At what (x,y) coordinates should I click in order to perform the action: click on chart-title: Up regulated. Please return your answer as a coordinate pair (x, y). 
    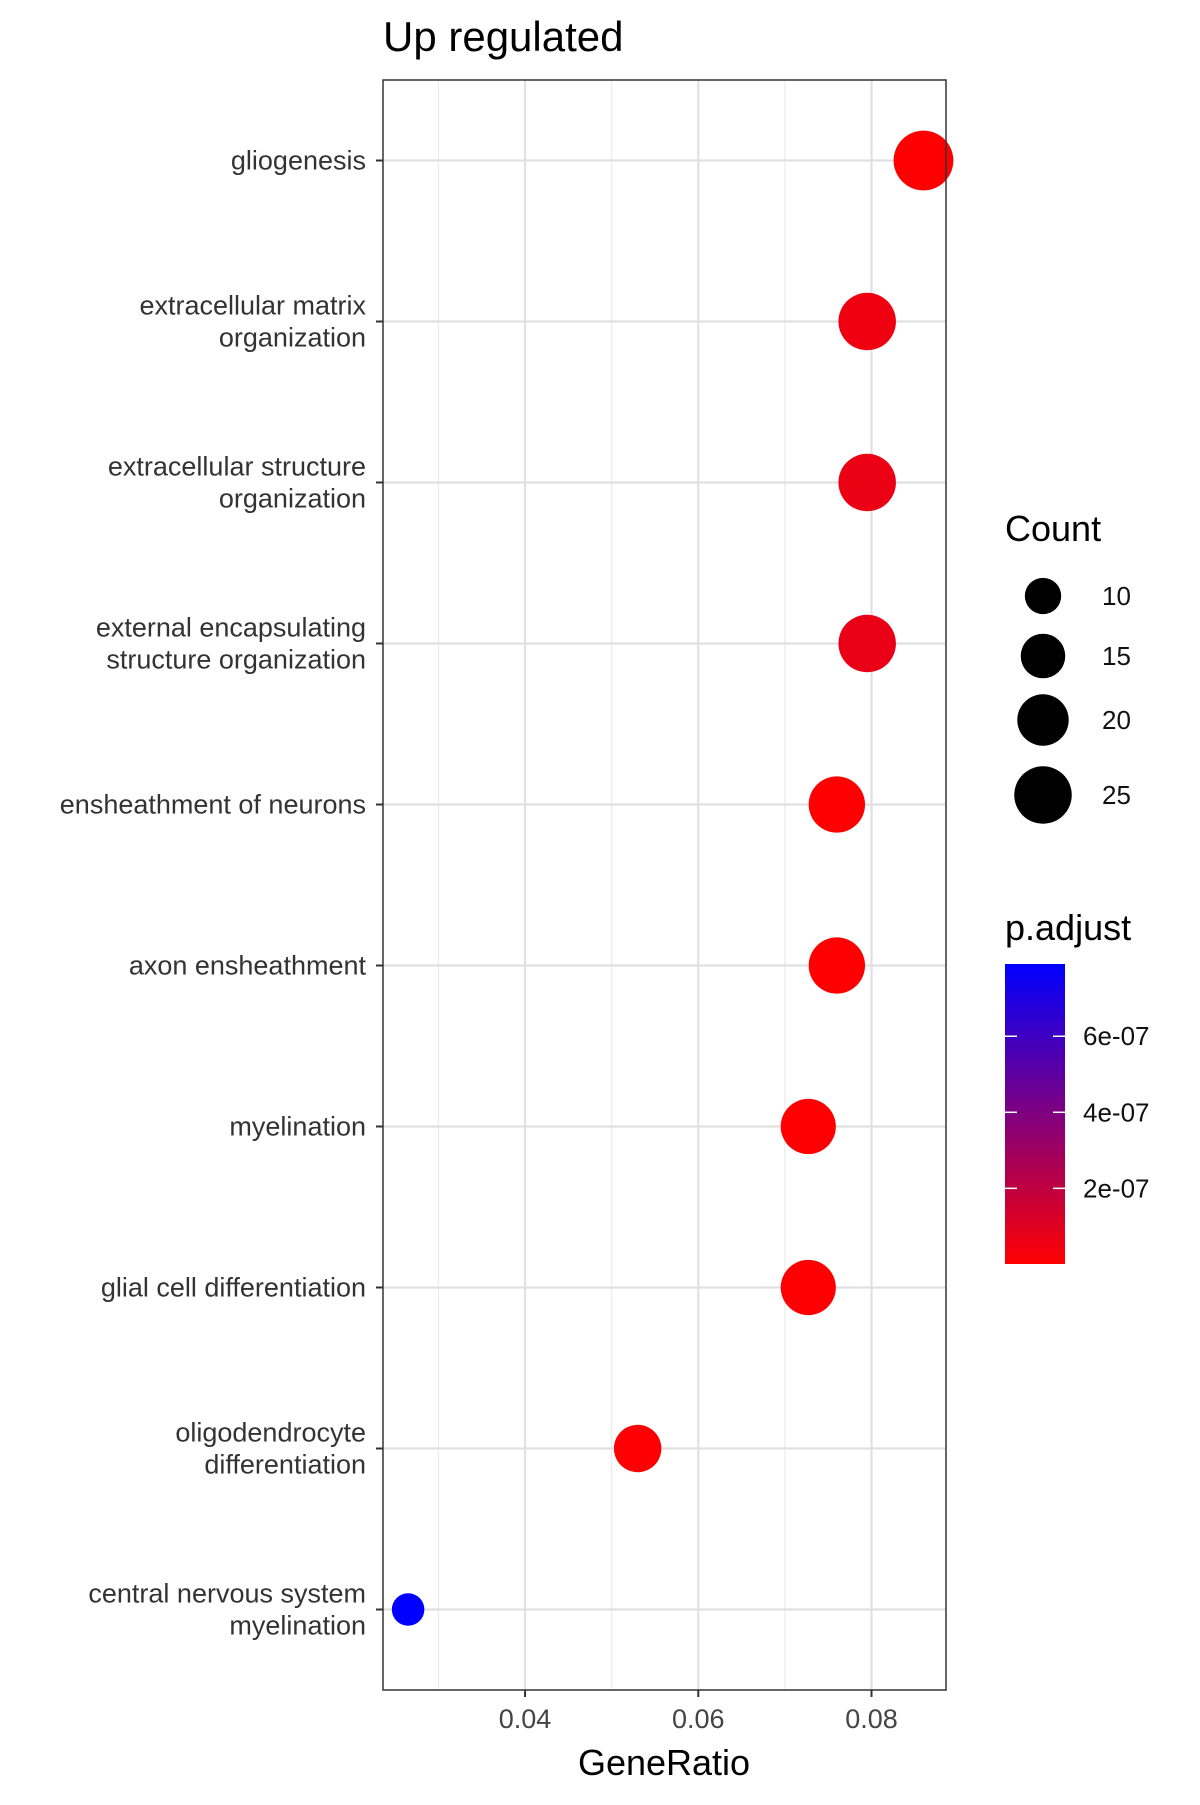
    Looking at the image, I should click on (503, 36).